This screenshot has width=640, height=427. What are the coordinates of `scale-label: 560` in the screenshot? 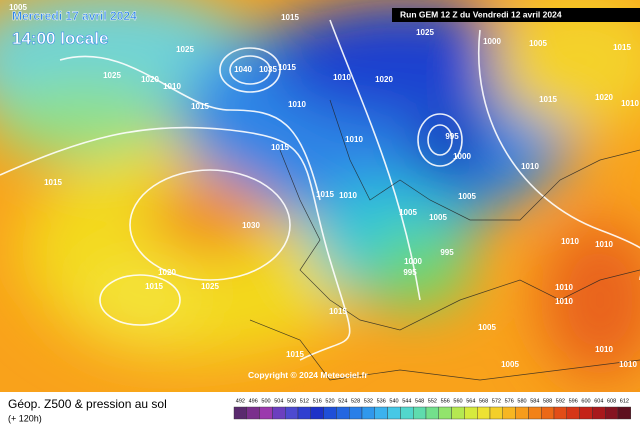 It's located at (457, 401).